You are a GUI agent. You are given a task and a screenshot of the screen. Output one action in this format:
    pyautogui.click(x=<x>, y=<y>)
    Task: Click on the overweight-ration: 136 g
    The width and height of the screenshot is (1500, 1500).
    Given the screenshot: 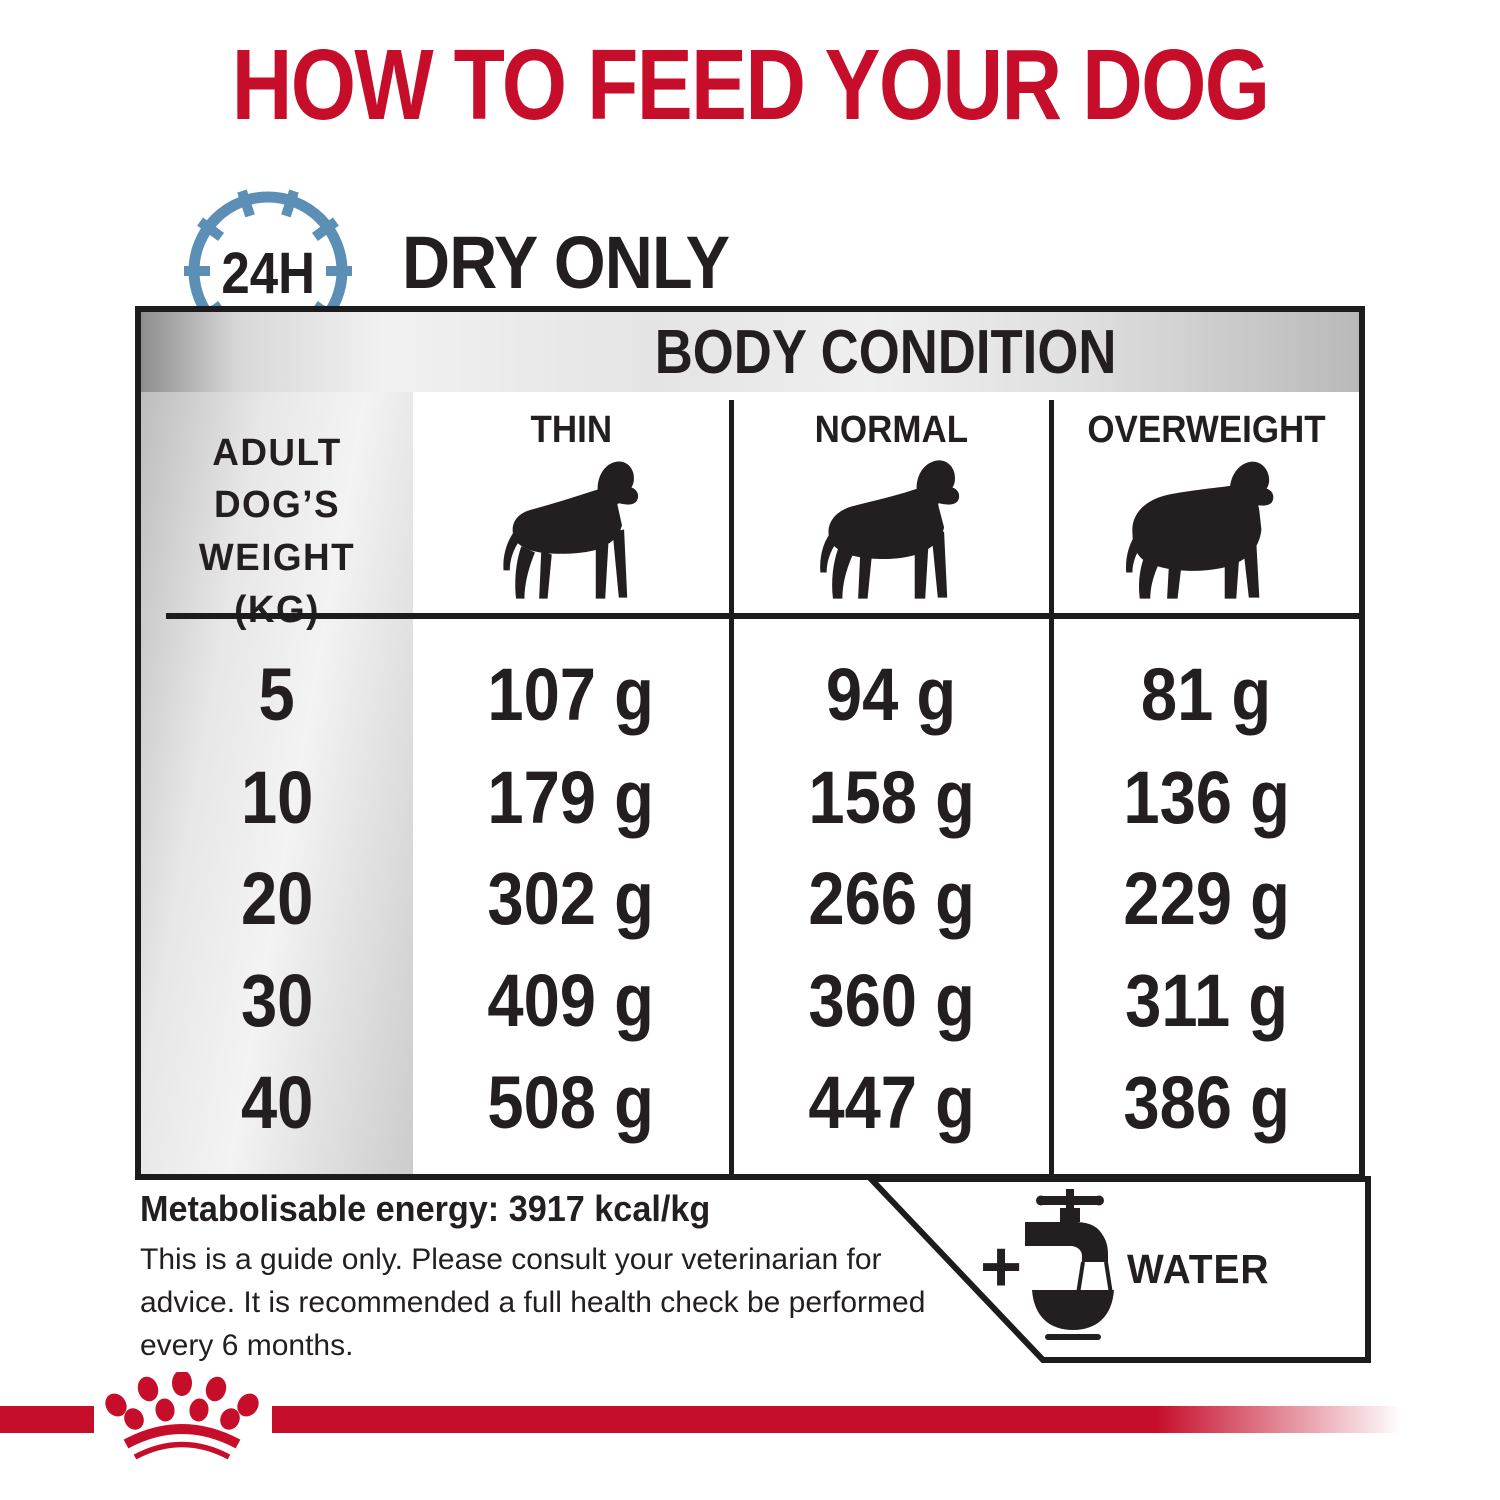 What is the action you would take?
    pyautogui.click(x=1206, y=797)
    